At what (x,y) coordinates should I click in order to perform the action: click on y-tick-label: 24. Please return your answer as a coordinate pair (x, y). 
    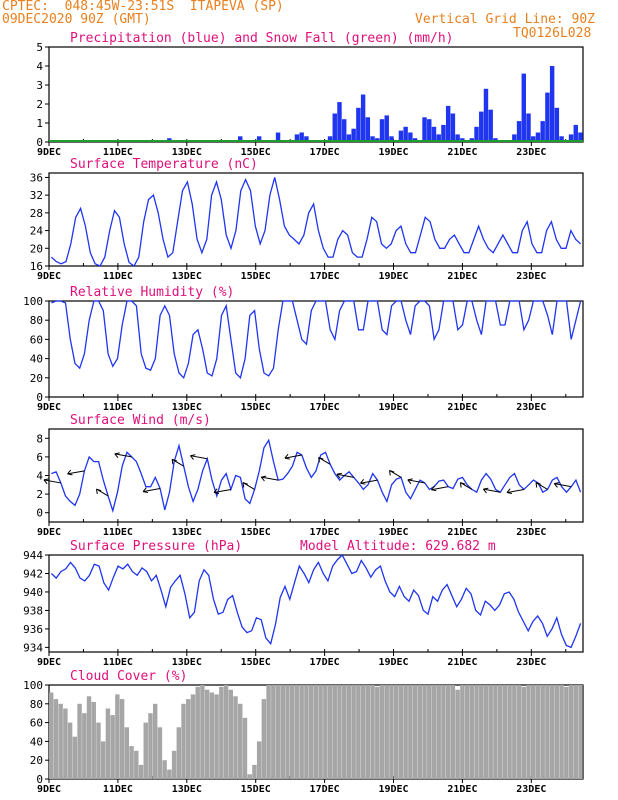
    Looking at the image, I should click on (37, 231).